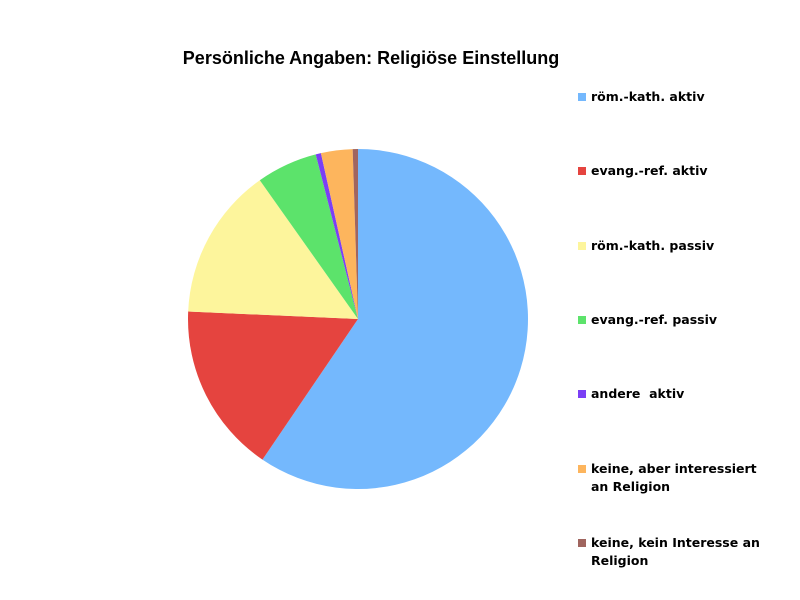 The image size is (800, 600). I want to click on legend-item: andere aktiv, so click(678, 394).